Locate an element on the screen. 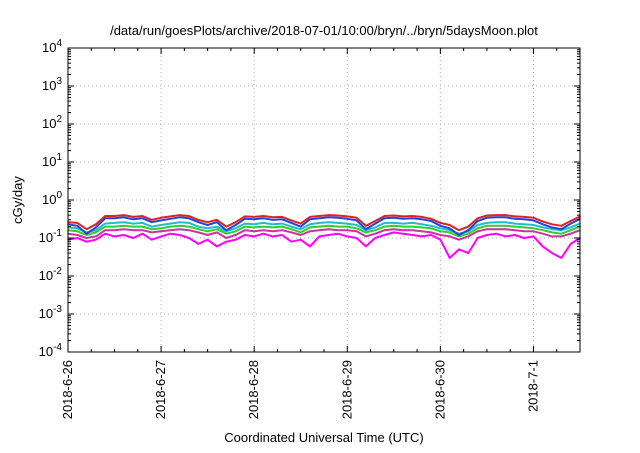  y-tick-label: 10⁻¹ is located at coordinates (51, 236).